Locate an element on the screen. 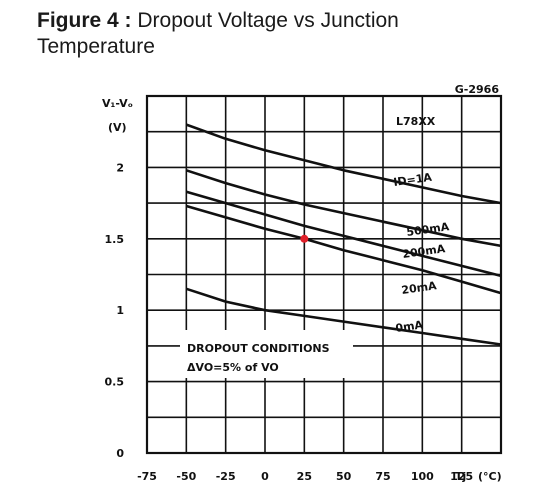  annotation-line-1: DROPOUT CONDITIONS is located at coordinates (258, 348).